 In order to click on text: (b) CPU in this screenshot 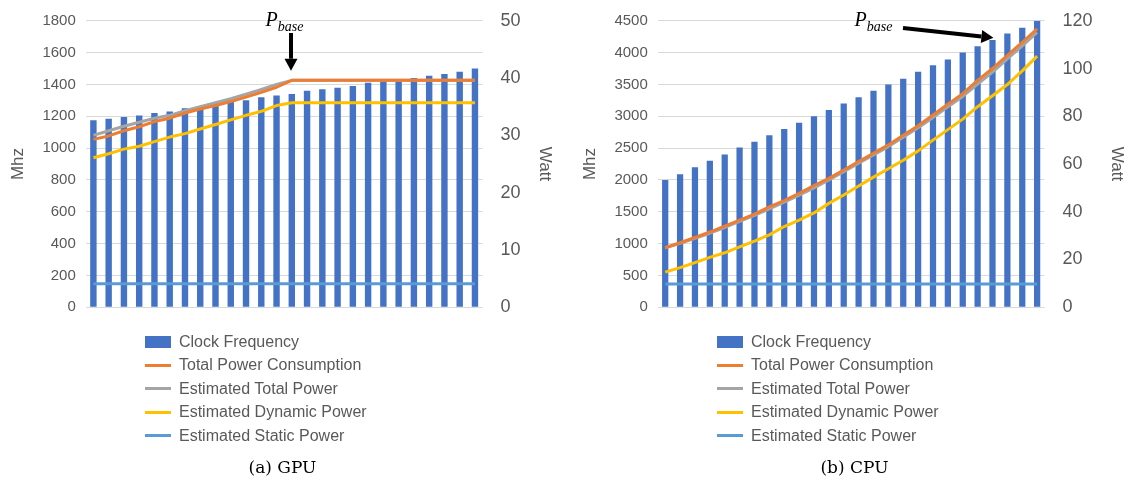, I will do `click(854, 467)`.